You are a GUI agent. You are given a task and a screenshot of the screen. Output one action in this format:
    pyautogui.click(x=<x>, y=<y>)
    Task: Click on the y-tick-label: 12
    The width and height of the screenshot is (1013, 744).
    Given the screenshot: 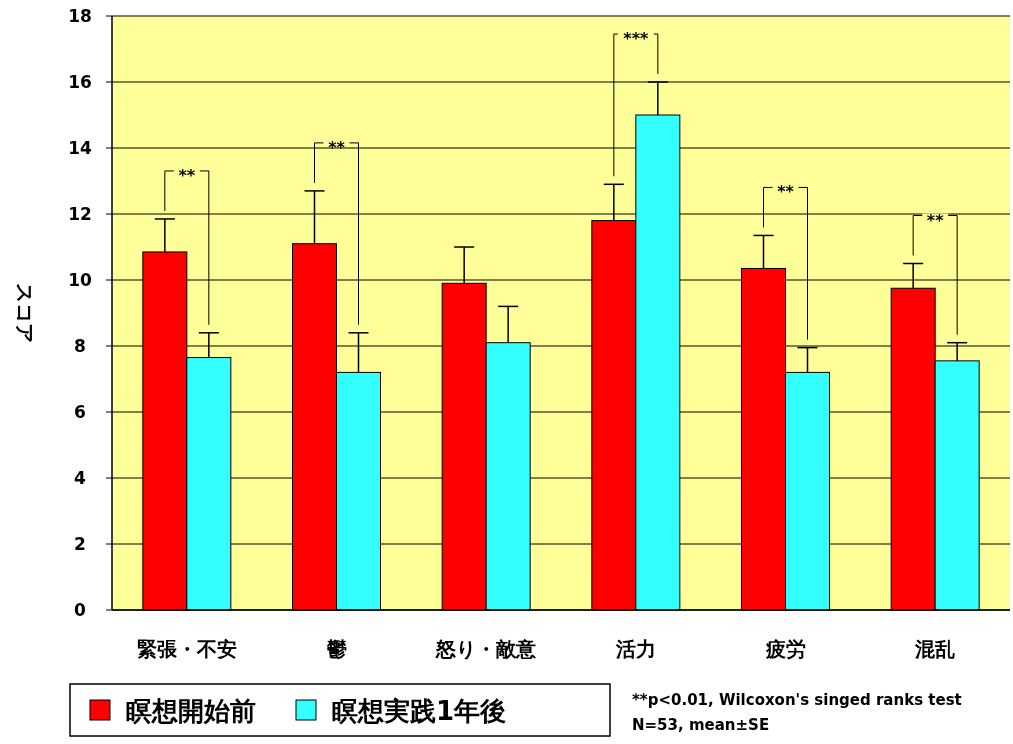 What is the action you would take?
    pyautogui.click(x=80, y=214)
    